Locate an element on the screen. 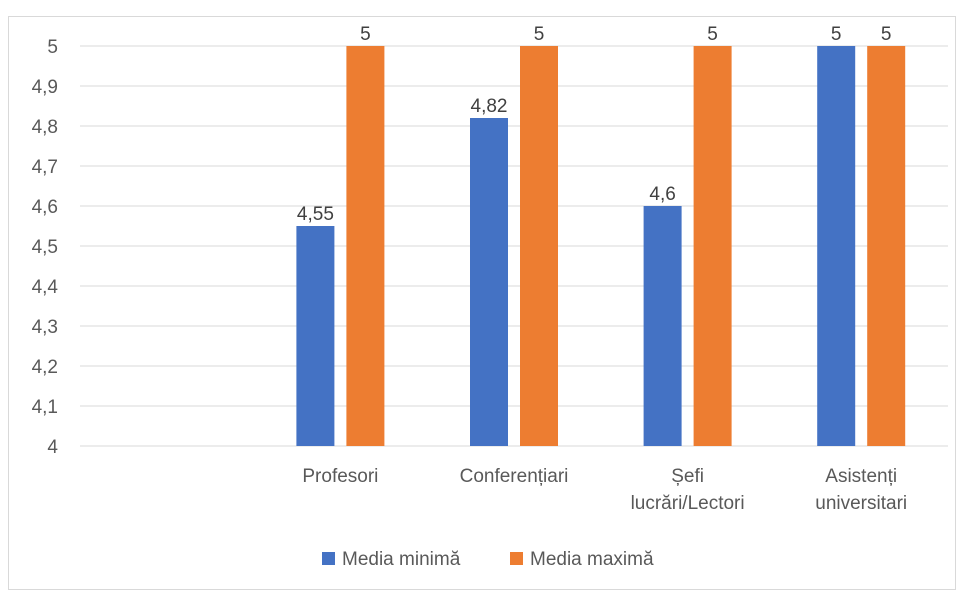 The height and width of the screenshot is (592, 966). y-tick-label: 4,8 is located at coordinates (45, 127).